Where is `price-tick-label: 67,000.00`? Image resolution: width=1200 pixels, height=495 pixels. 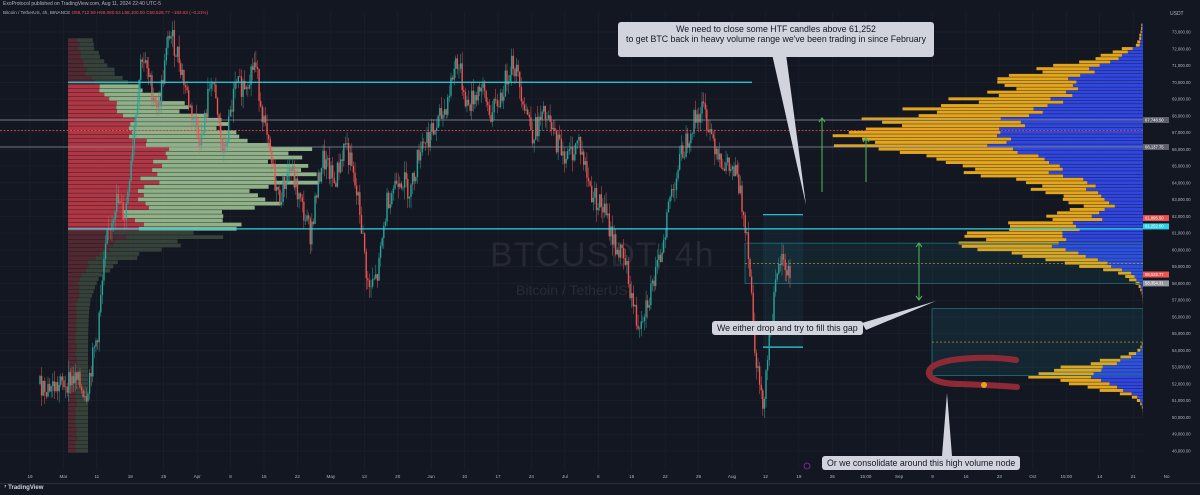 price-tick-label: 67,000.00 is located at coordinates (1181, 132).